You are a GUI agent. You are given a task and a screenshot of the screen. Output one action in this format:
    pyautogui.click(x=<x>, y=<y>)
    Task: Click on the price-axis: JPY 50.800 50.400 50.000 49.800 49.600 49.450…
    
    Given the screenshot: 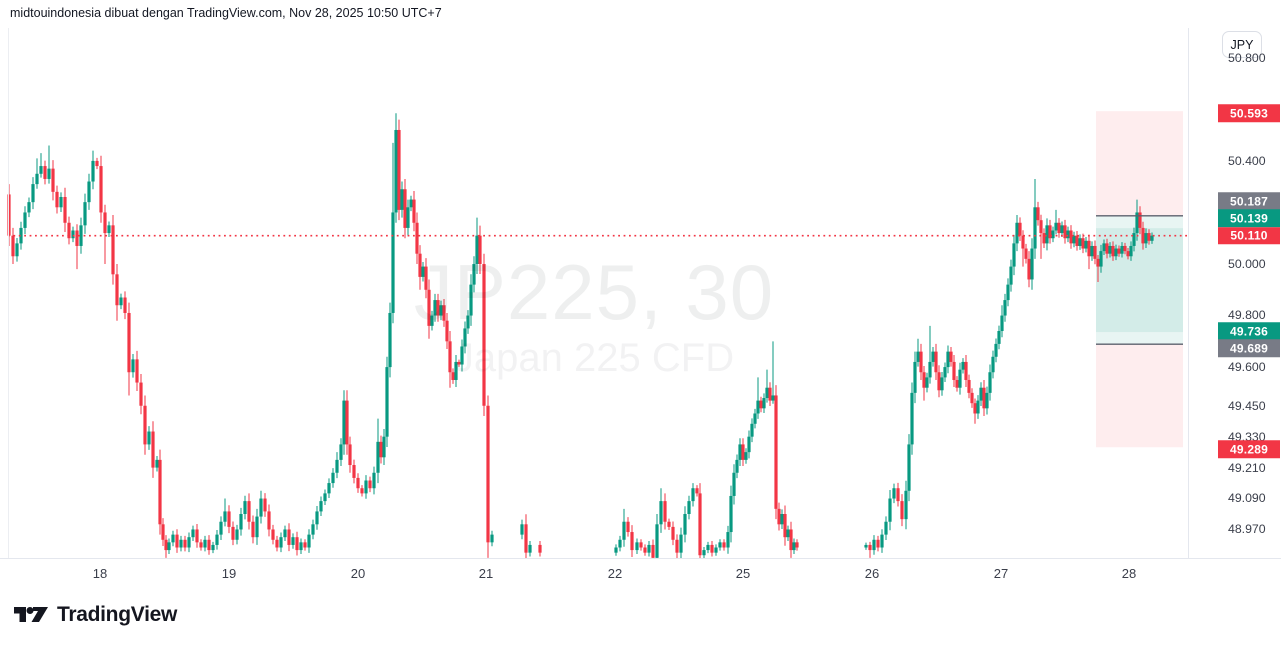 What is the action you would take?
    pyautogui.click(x=1234, y=293)
    